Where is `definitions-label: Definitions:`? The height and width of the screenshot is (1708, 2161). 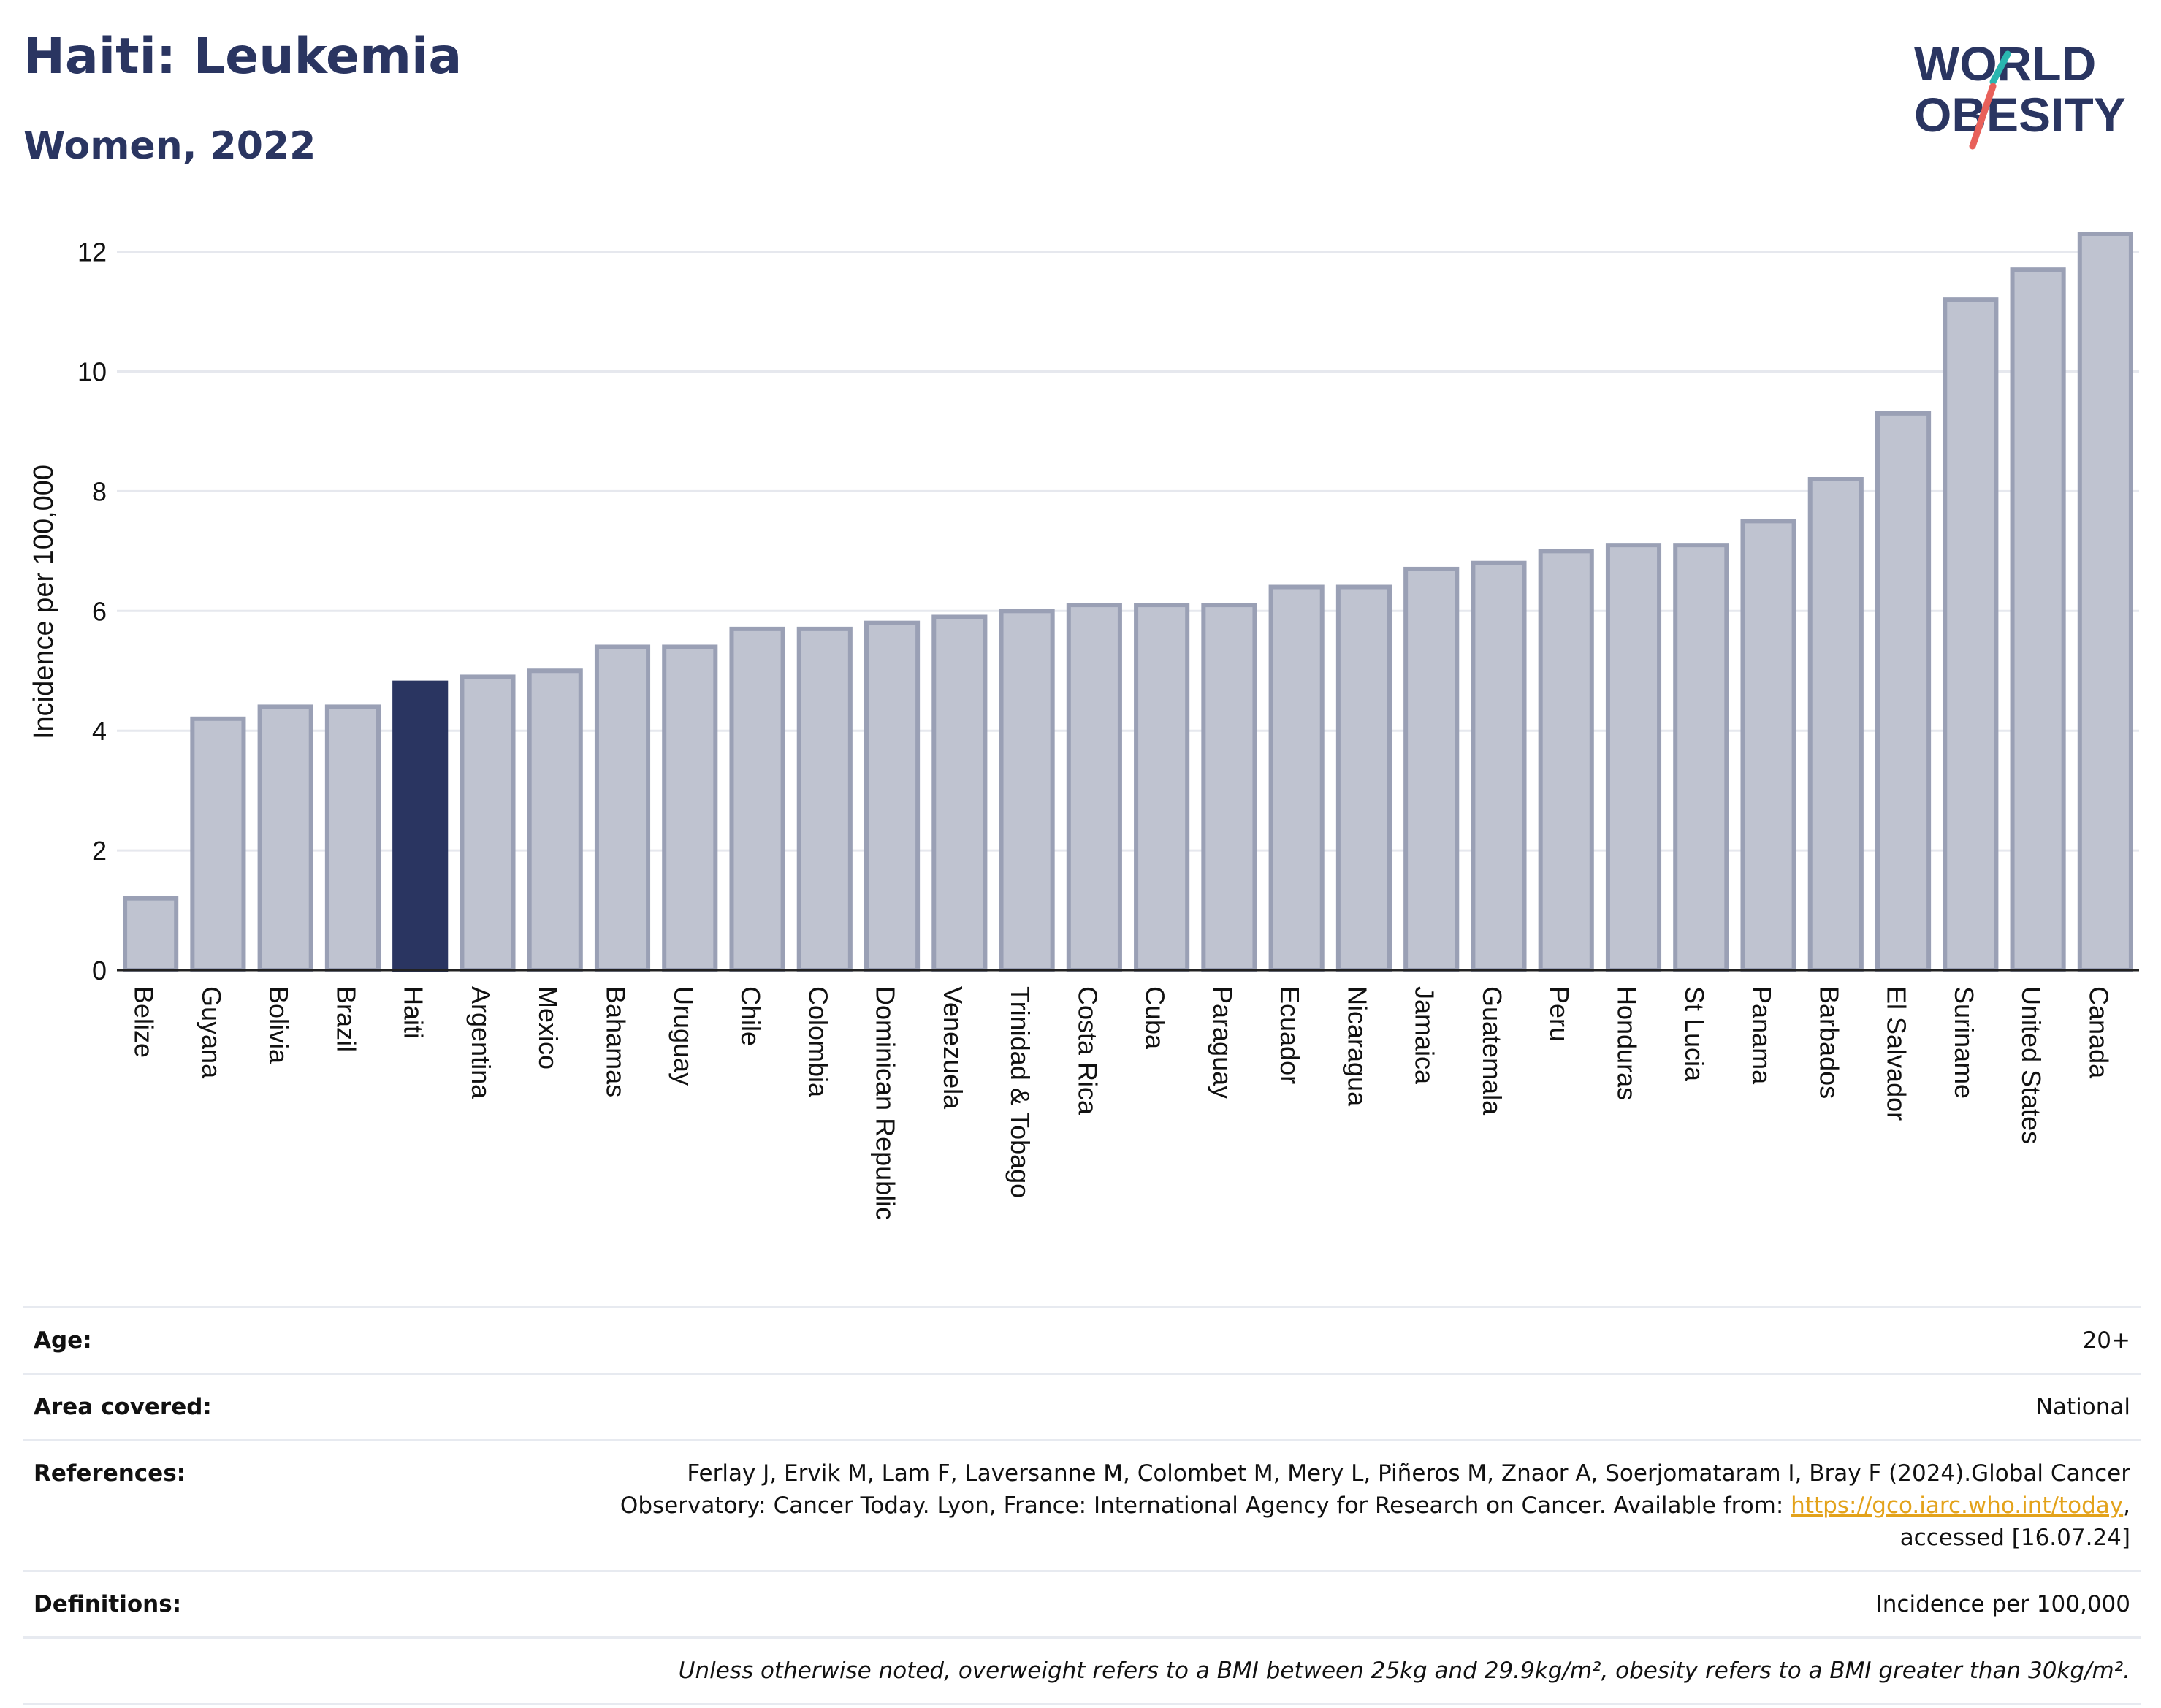 definitions-label: Definitions: is located at coordinates (108, 1604).